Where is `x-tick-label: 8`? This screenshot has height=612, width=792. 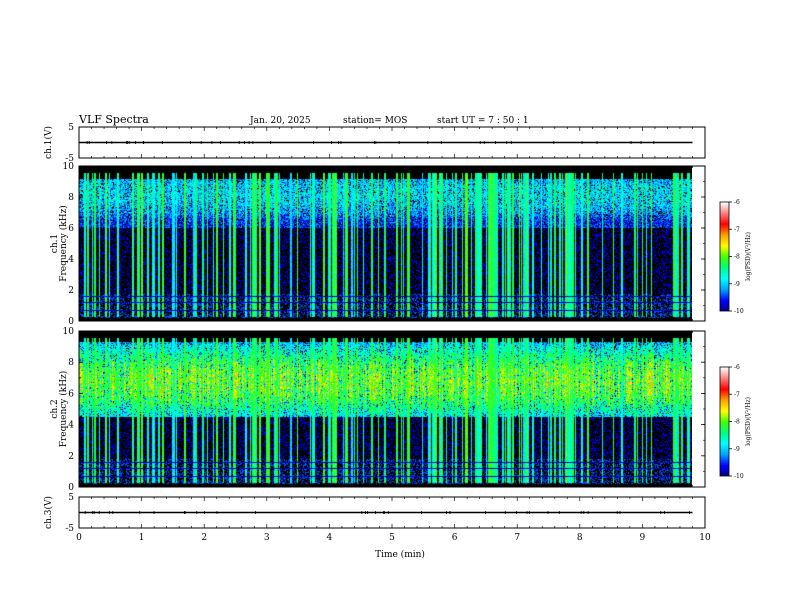
x-tick-label: 8 is located at coordinates (580, 538).